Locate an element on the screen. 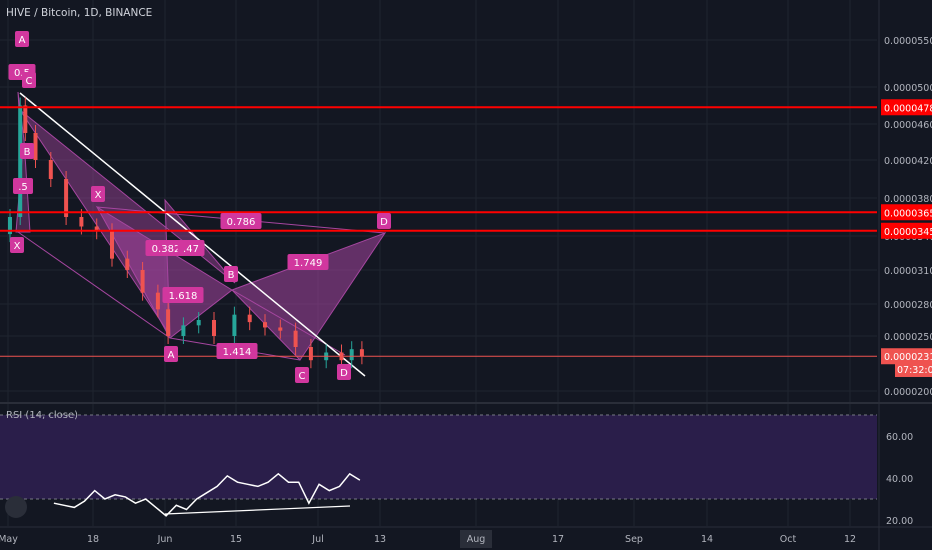  price-tick-label: 0.00003100 is located at coordinates (908, 271).